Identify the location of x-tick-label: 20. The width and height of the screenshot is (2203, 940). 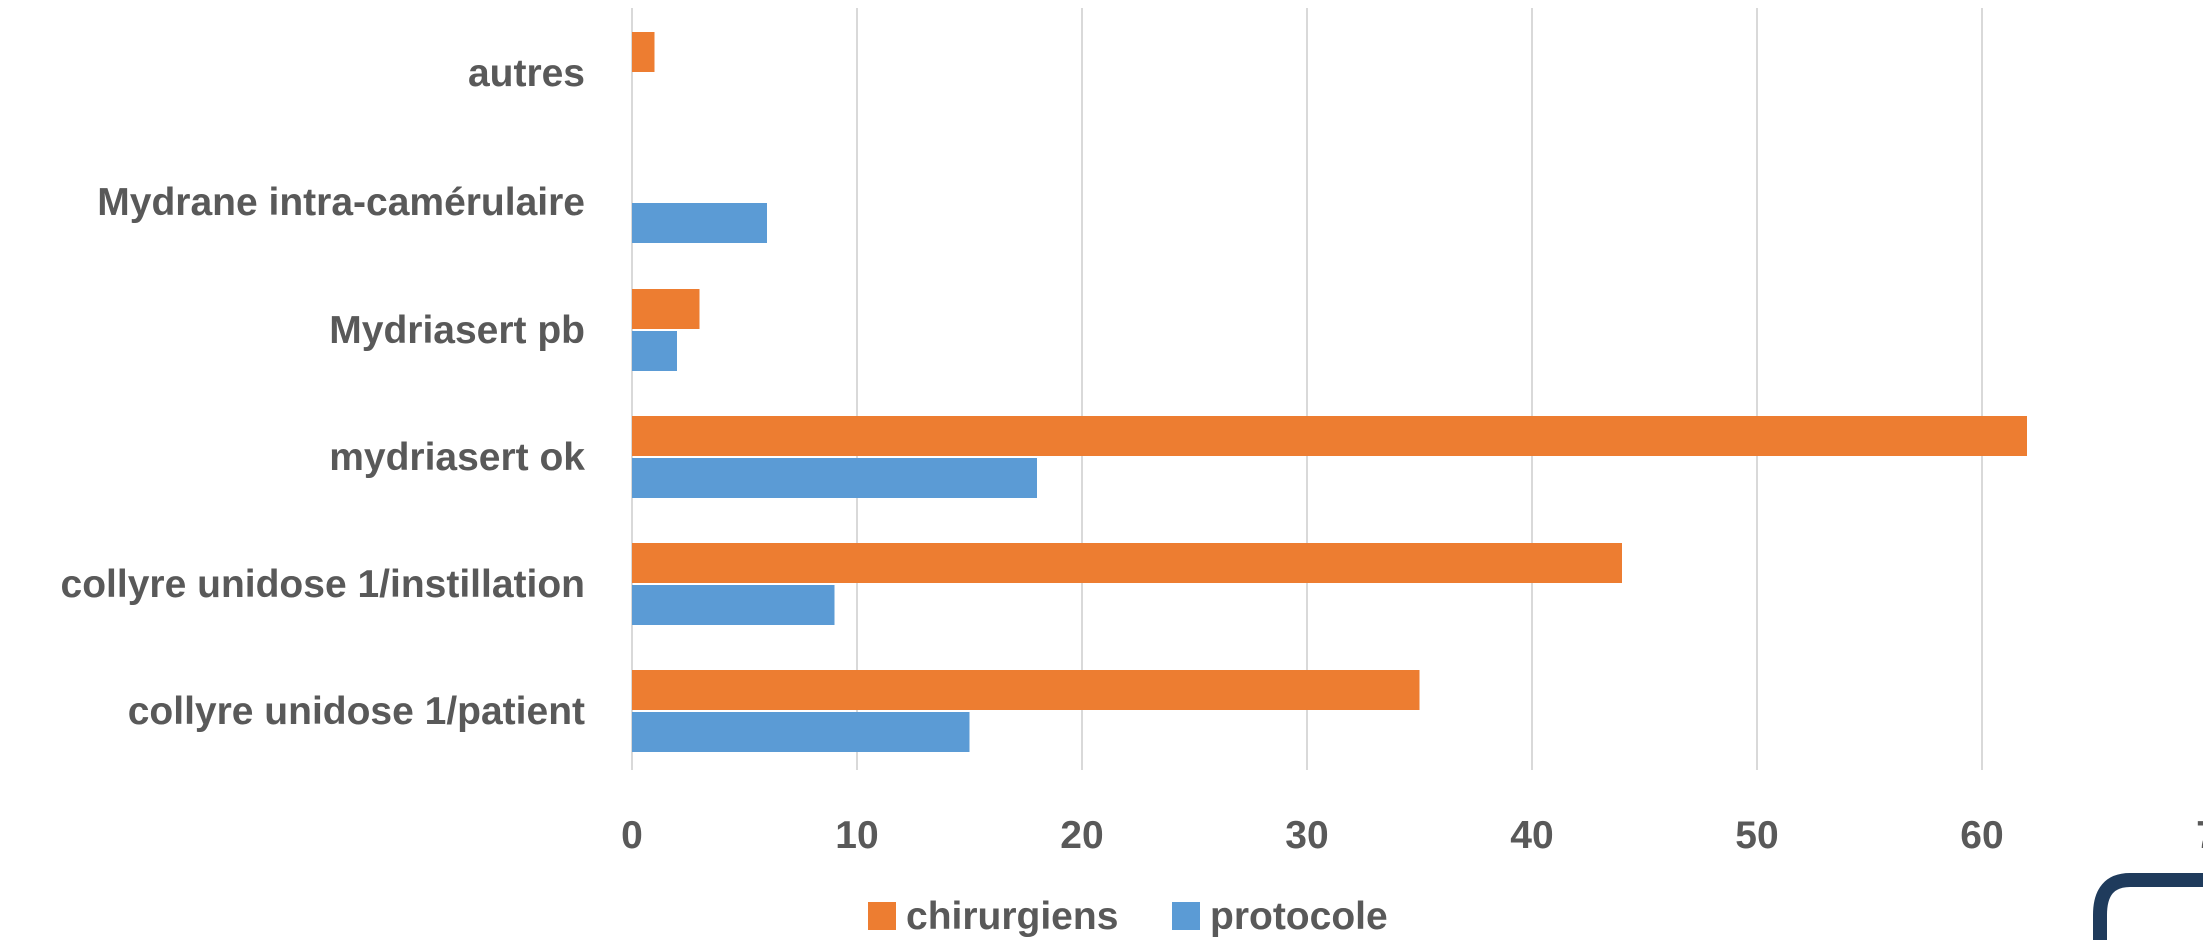
(1081, 835).